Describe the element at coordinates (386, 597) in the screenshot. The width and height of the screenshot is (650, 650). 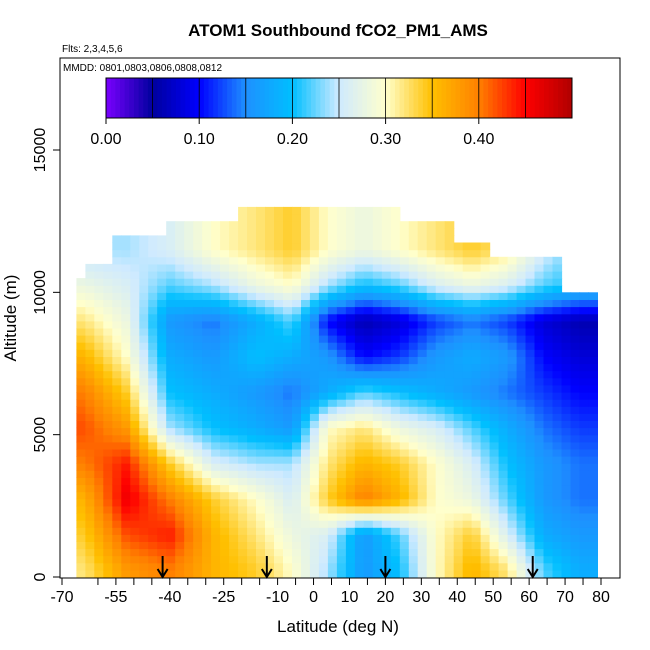
I see `x-tick-label: 20` at that location.